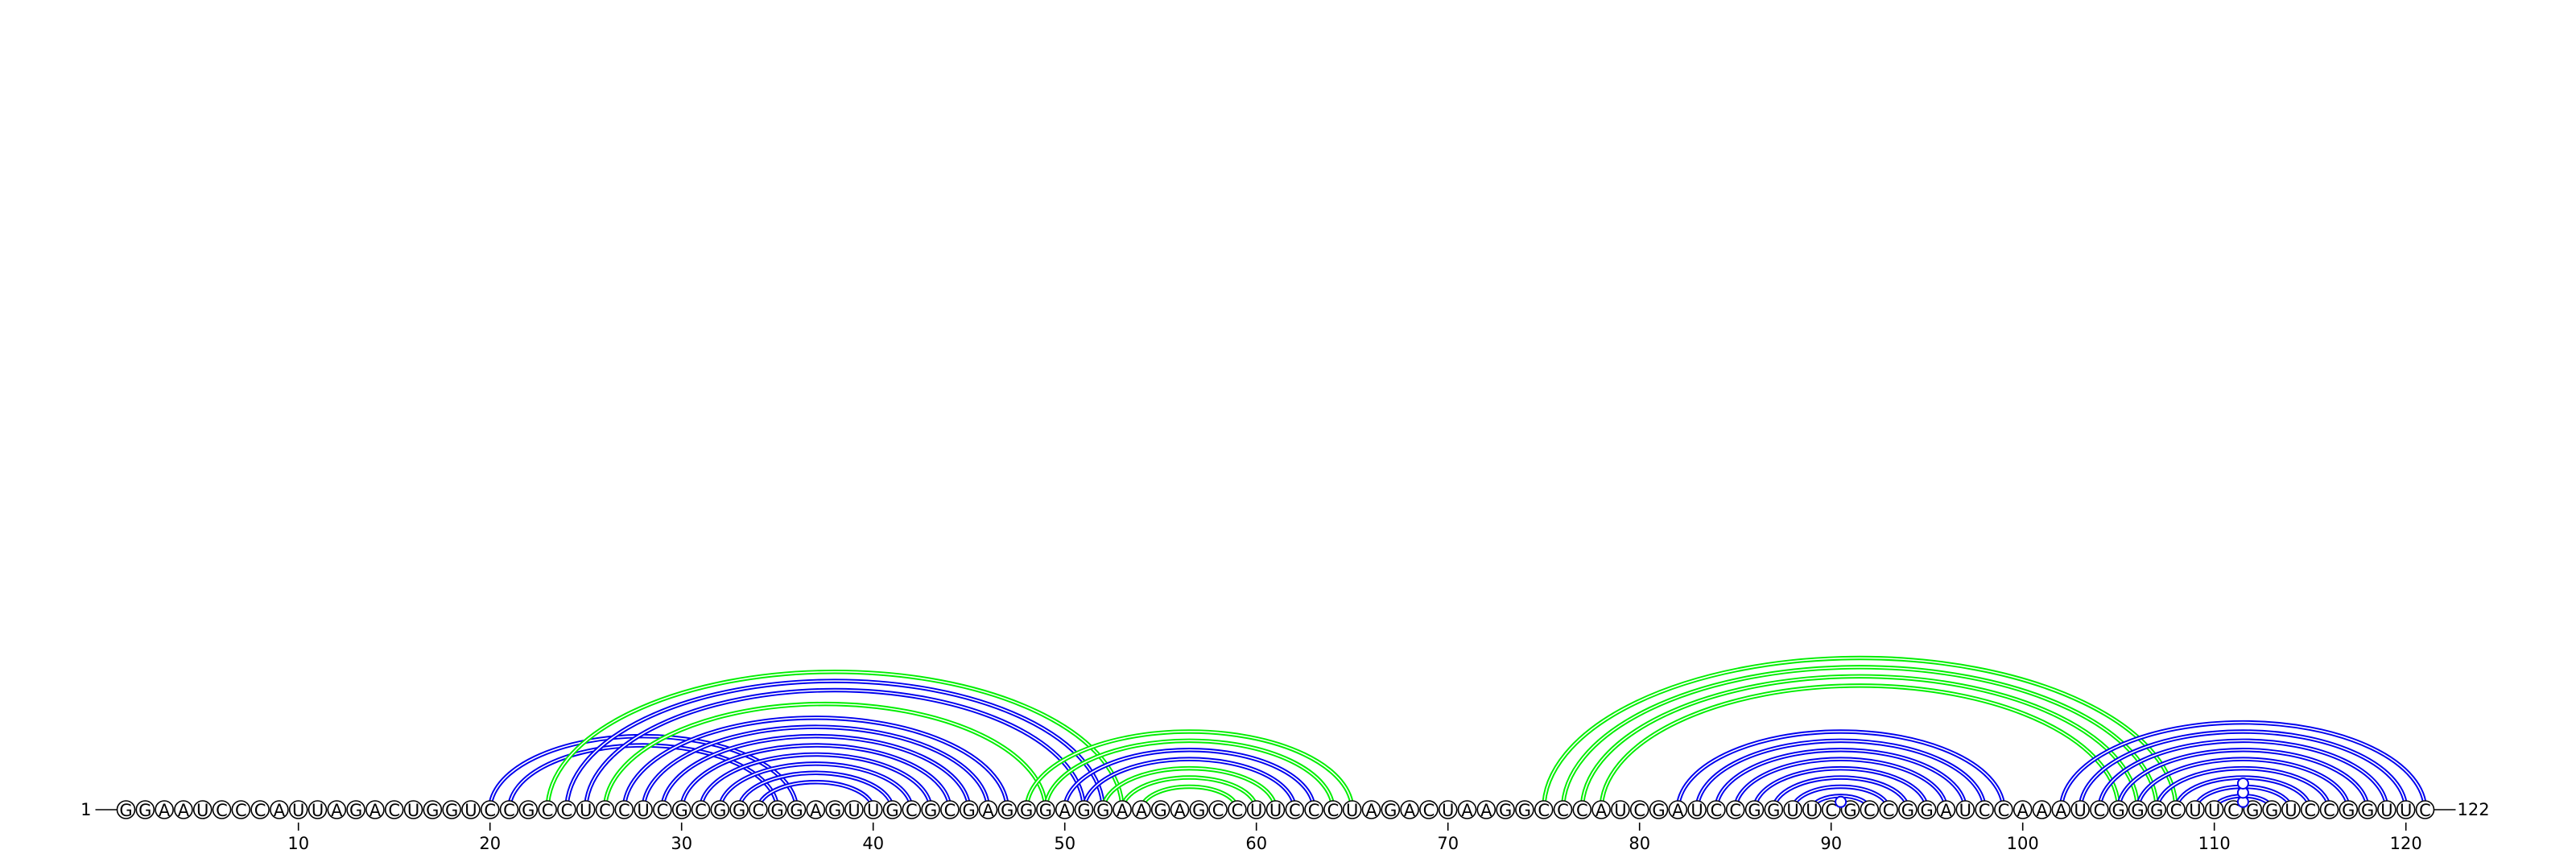  What do you see at coordinates (2406, 810) in the screenshot?
I see `nucleotide-120: U` at bounding box center [2406, 810].